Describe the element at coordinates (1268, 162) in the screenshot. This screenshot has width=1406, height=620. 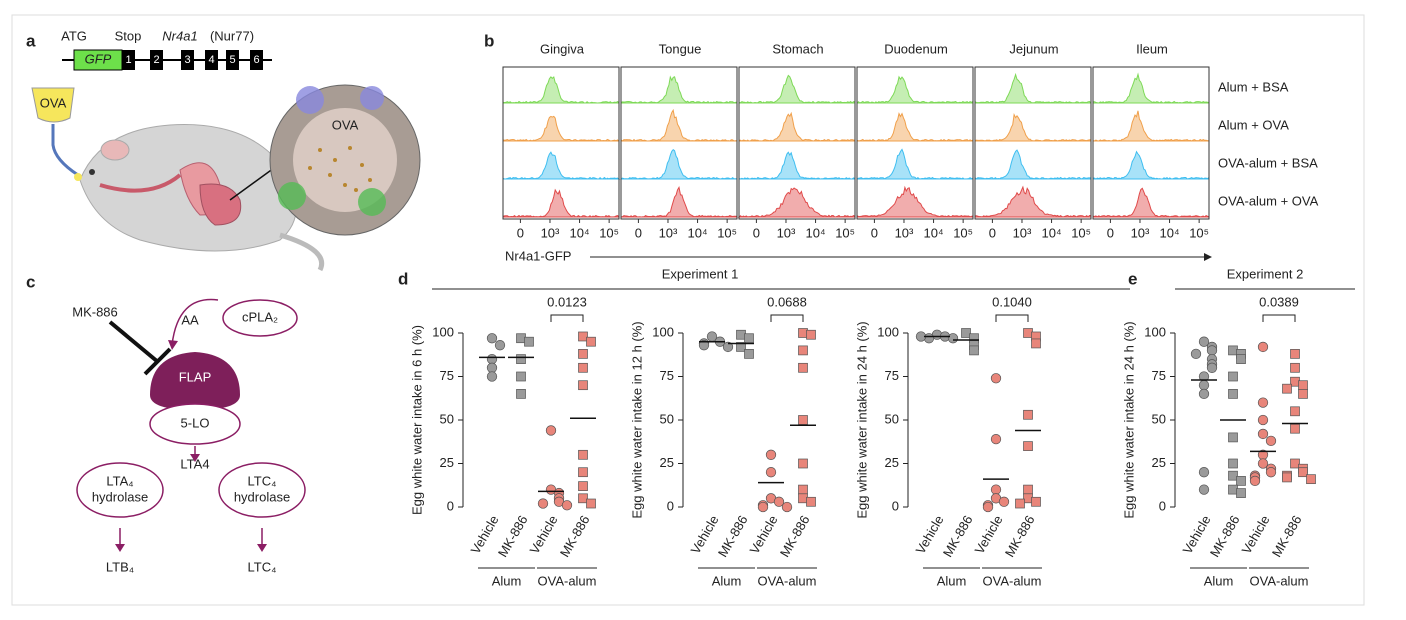
I see `condition-label: OVA-alum + BSA` at that location.